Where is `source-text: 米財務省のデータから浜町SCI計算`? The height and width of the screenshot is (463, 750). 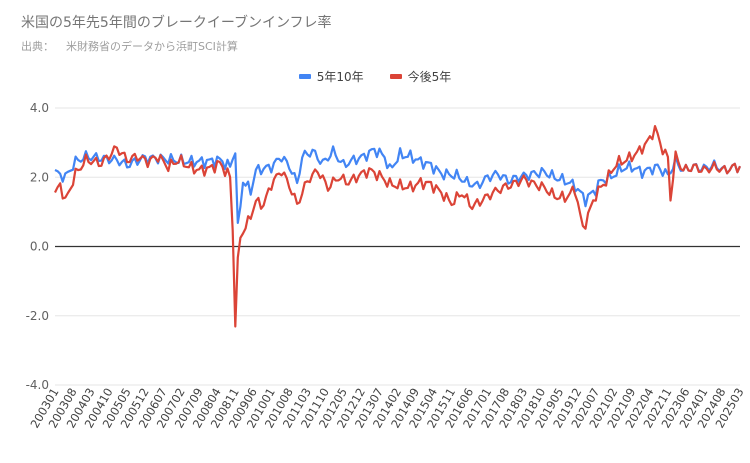
source-text: 米財務省のデータから浜町SCI計算 is located at coordinates (152, 46).